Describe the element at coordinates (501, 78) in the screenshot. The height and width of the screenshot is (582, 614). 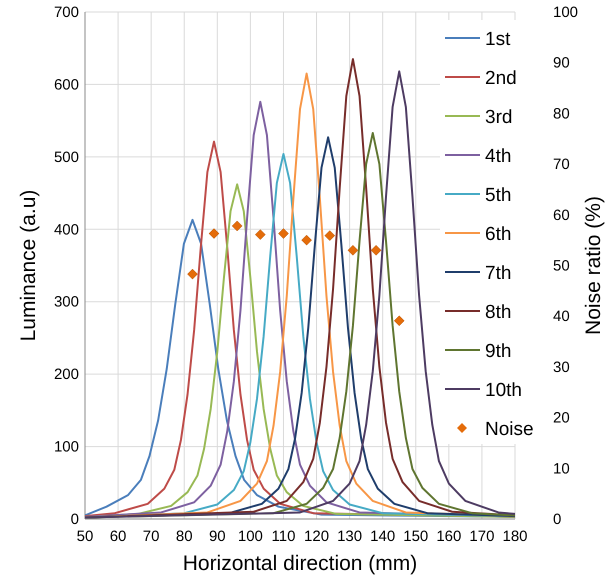
I see `legend-label: 2nd` at that location.